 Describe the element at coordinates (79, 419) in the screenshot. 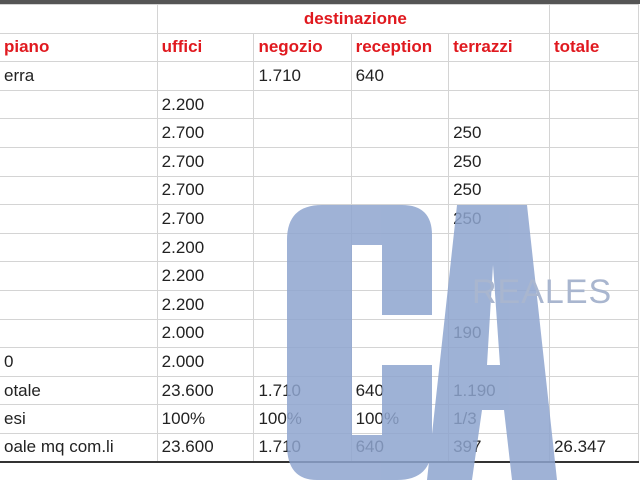

I see `cell: esi` at that location.